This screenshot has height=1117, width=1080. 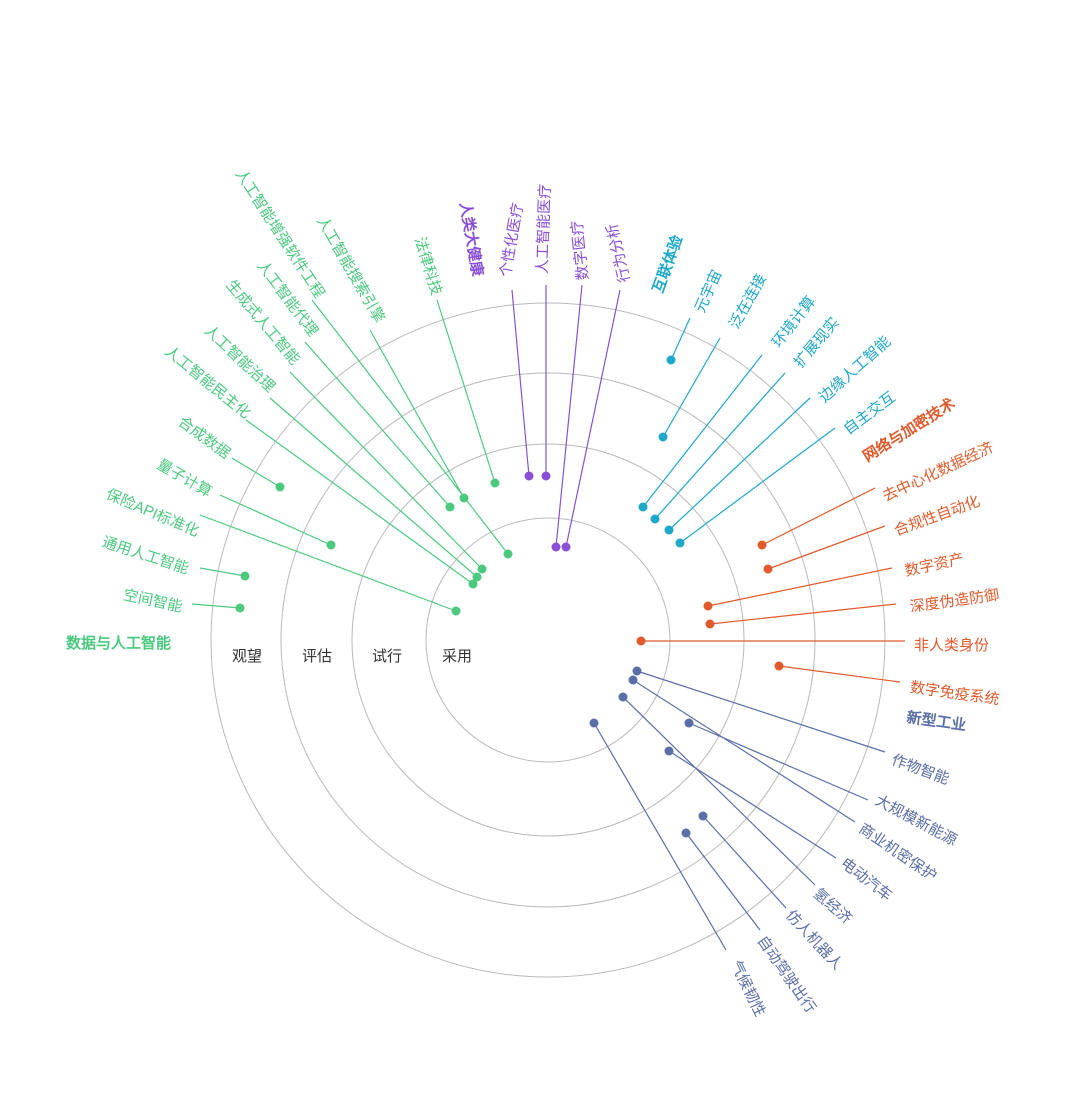 I want to click on blip-label: 法律科技, so click(x=428, y=266).